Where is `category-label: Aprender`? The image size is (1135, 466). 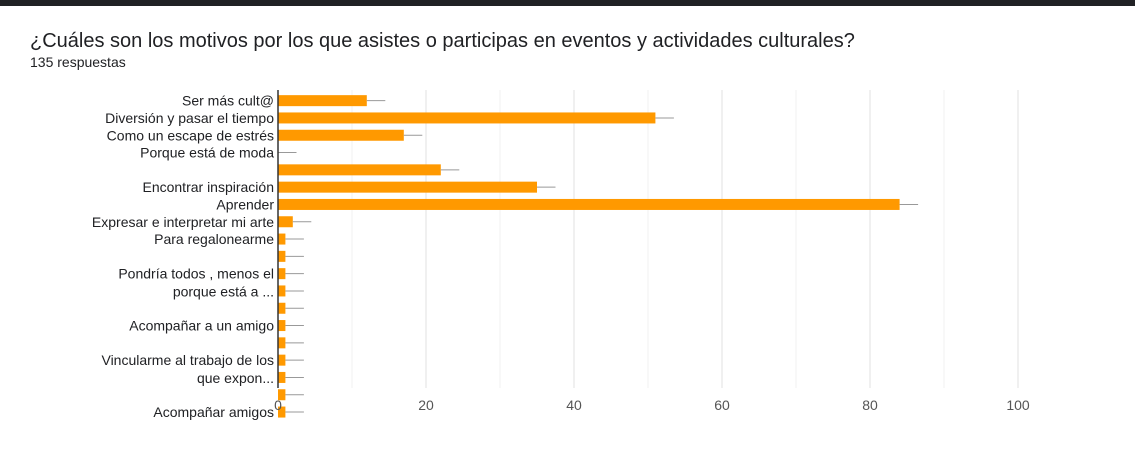
category-label: Aprender is located at coordinates (245, 204).